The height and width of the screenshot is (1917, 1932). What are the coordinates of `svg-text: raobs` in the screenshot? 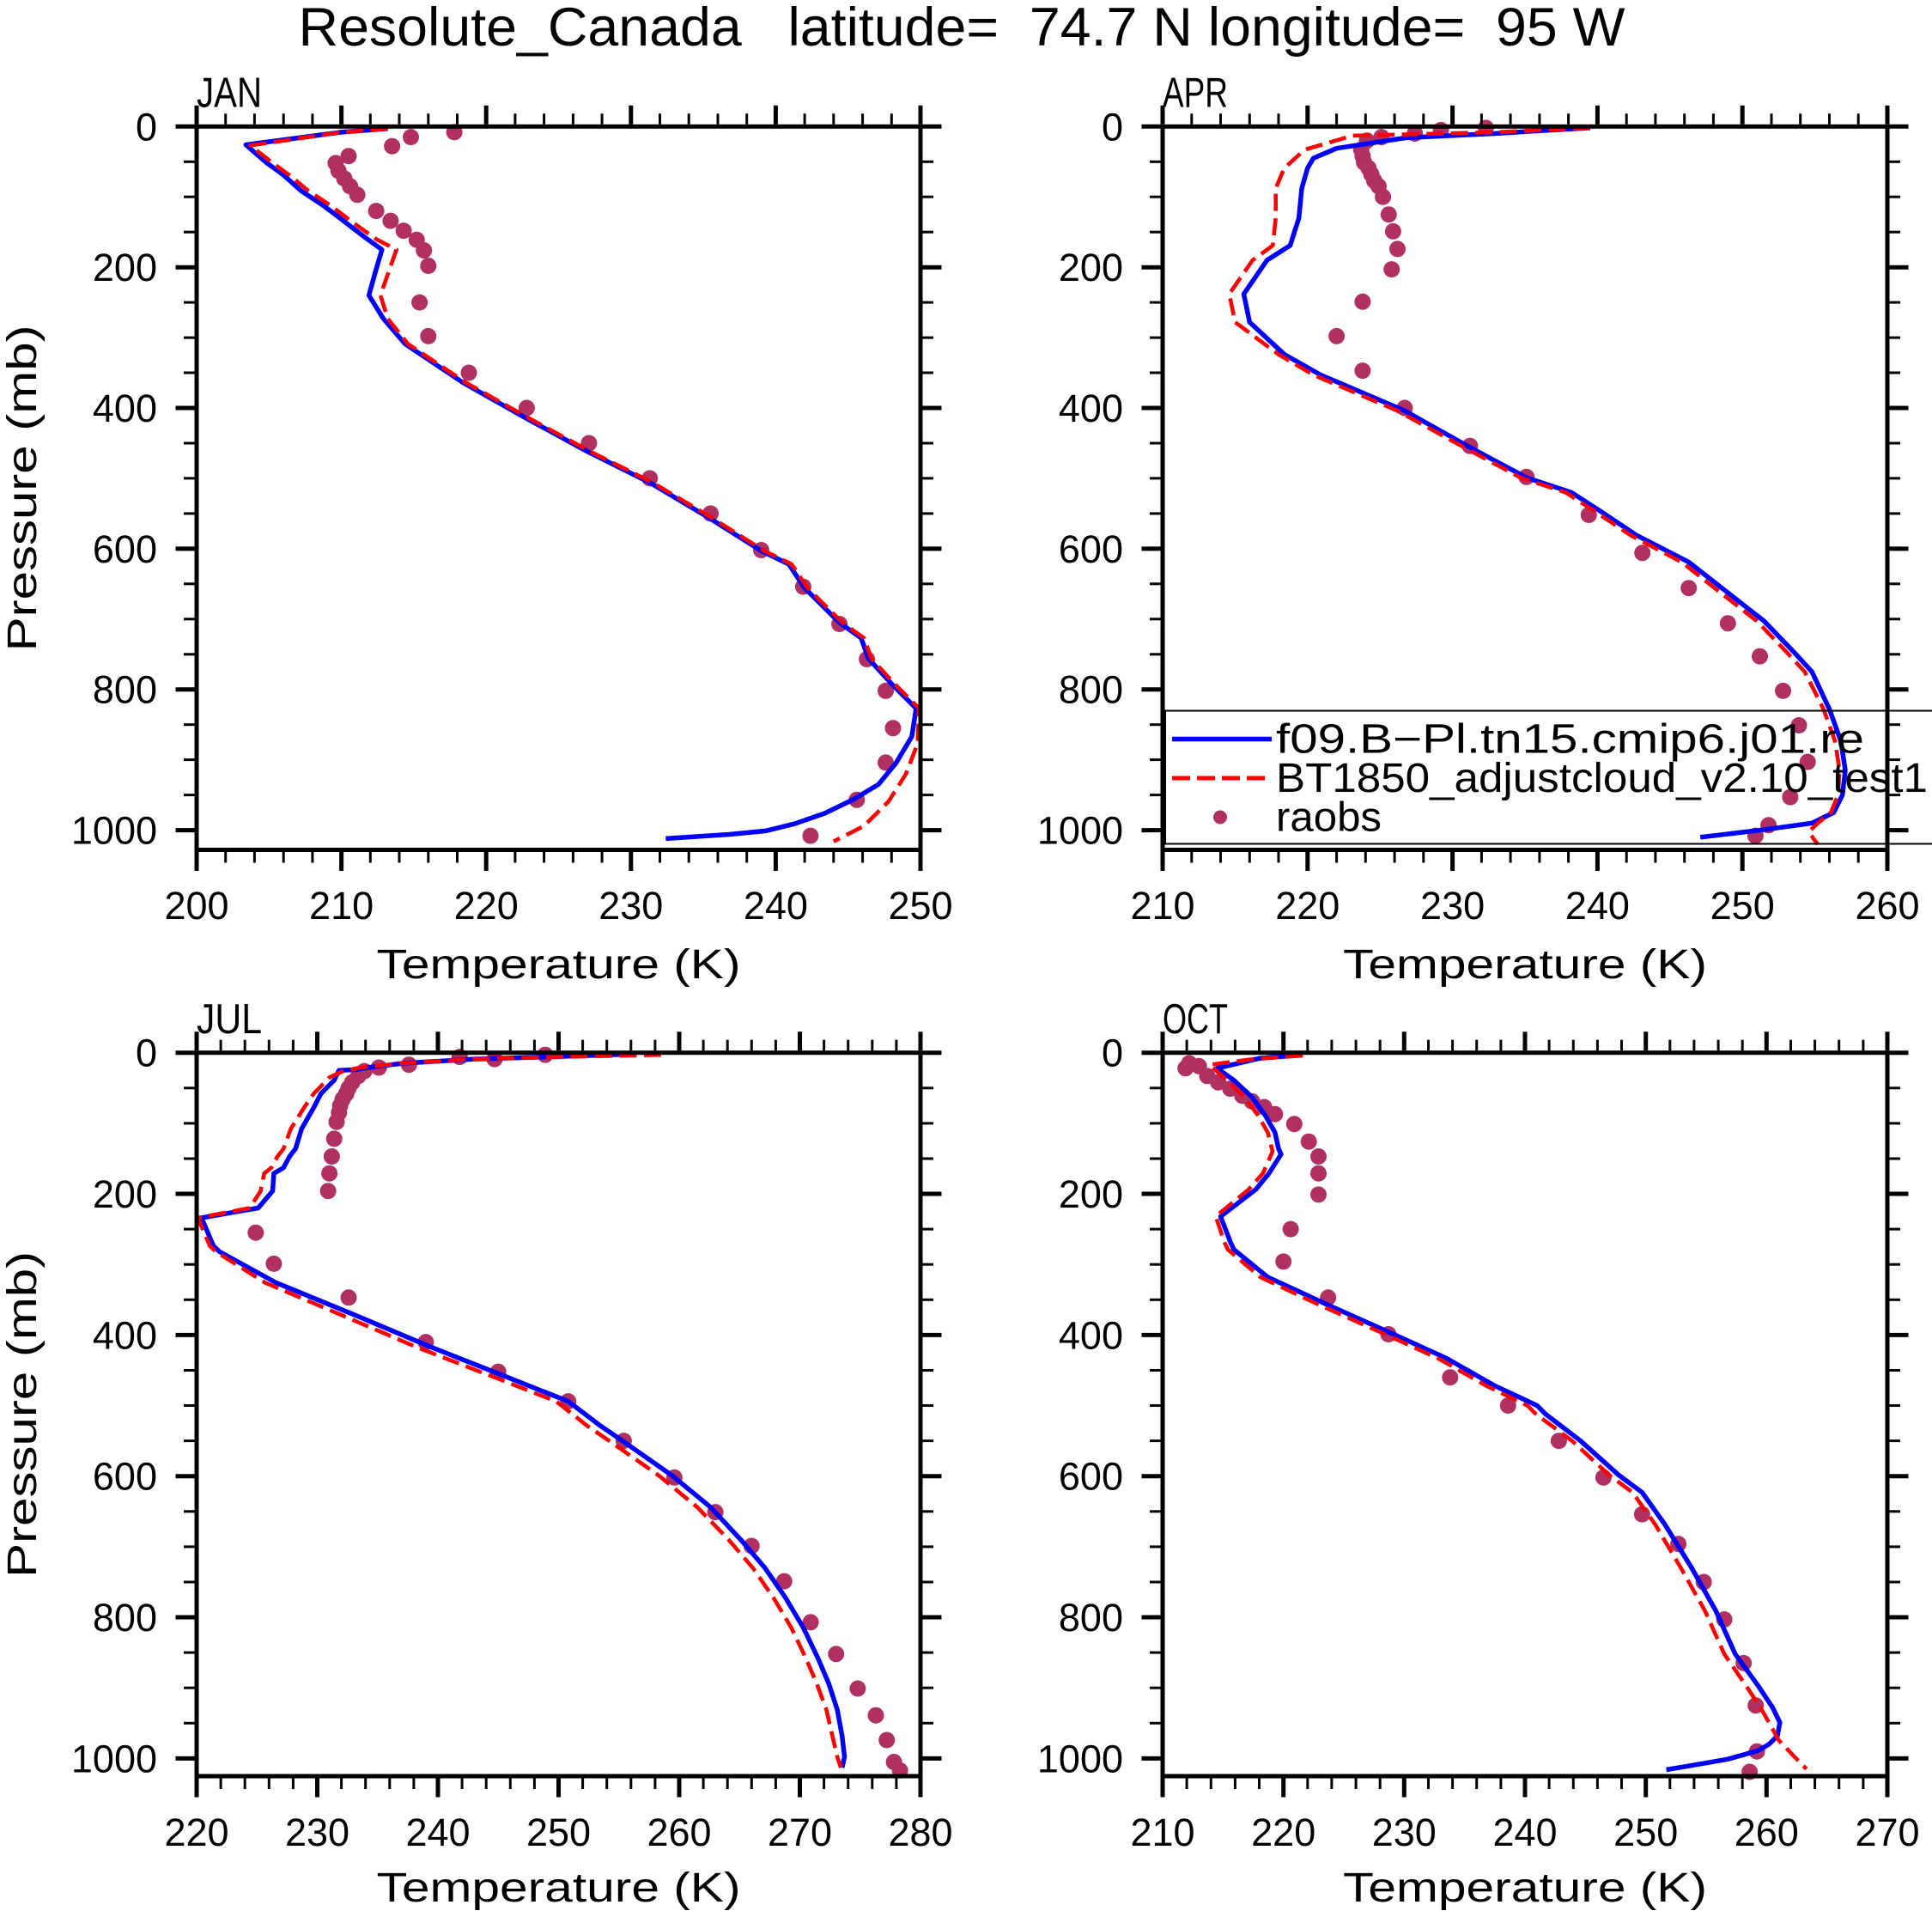 It's located at (1329, 818).